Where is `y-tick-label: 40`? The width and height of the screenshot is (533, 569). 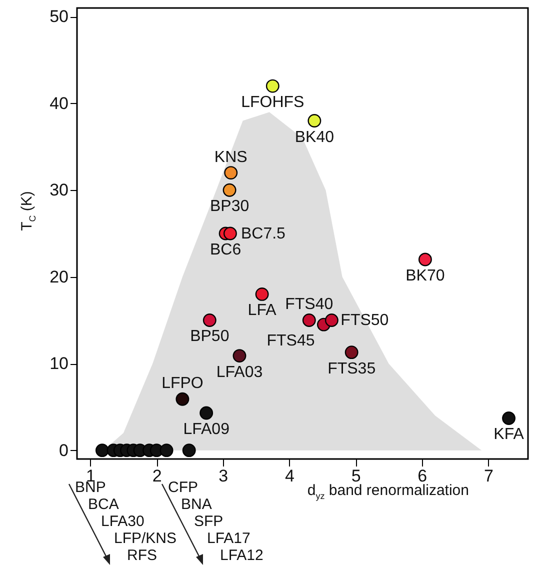 y-tick-label: 40 is located at coordinates (59, 103).